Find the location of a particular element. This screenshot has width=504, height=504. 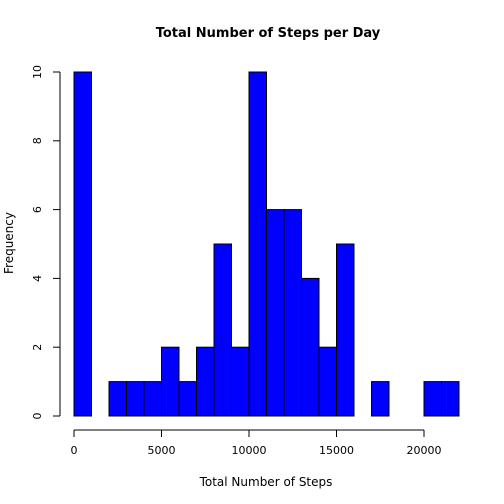

x-tick-label: 10000 is located at coordinates (249, 450).